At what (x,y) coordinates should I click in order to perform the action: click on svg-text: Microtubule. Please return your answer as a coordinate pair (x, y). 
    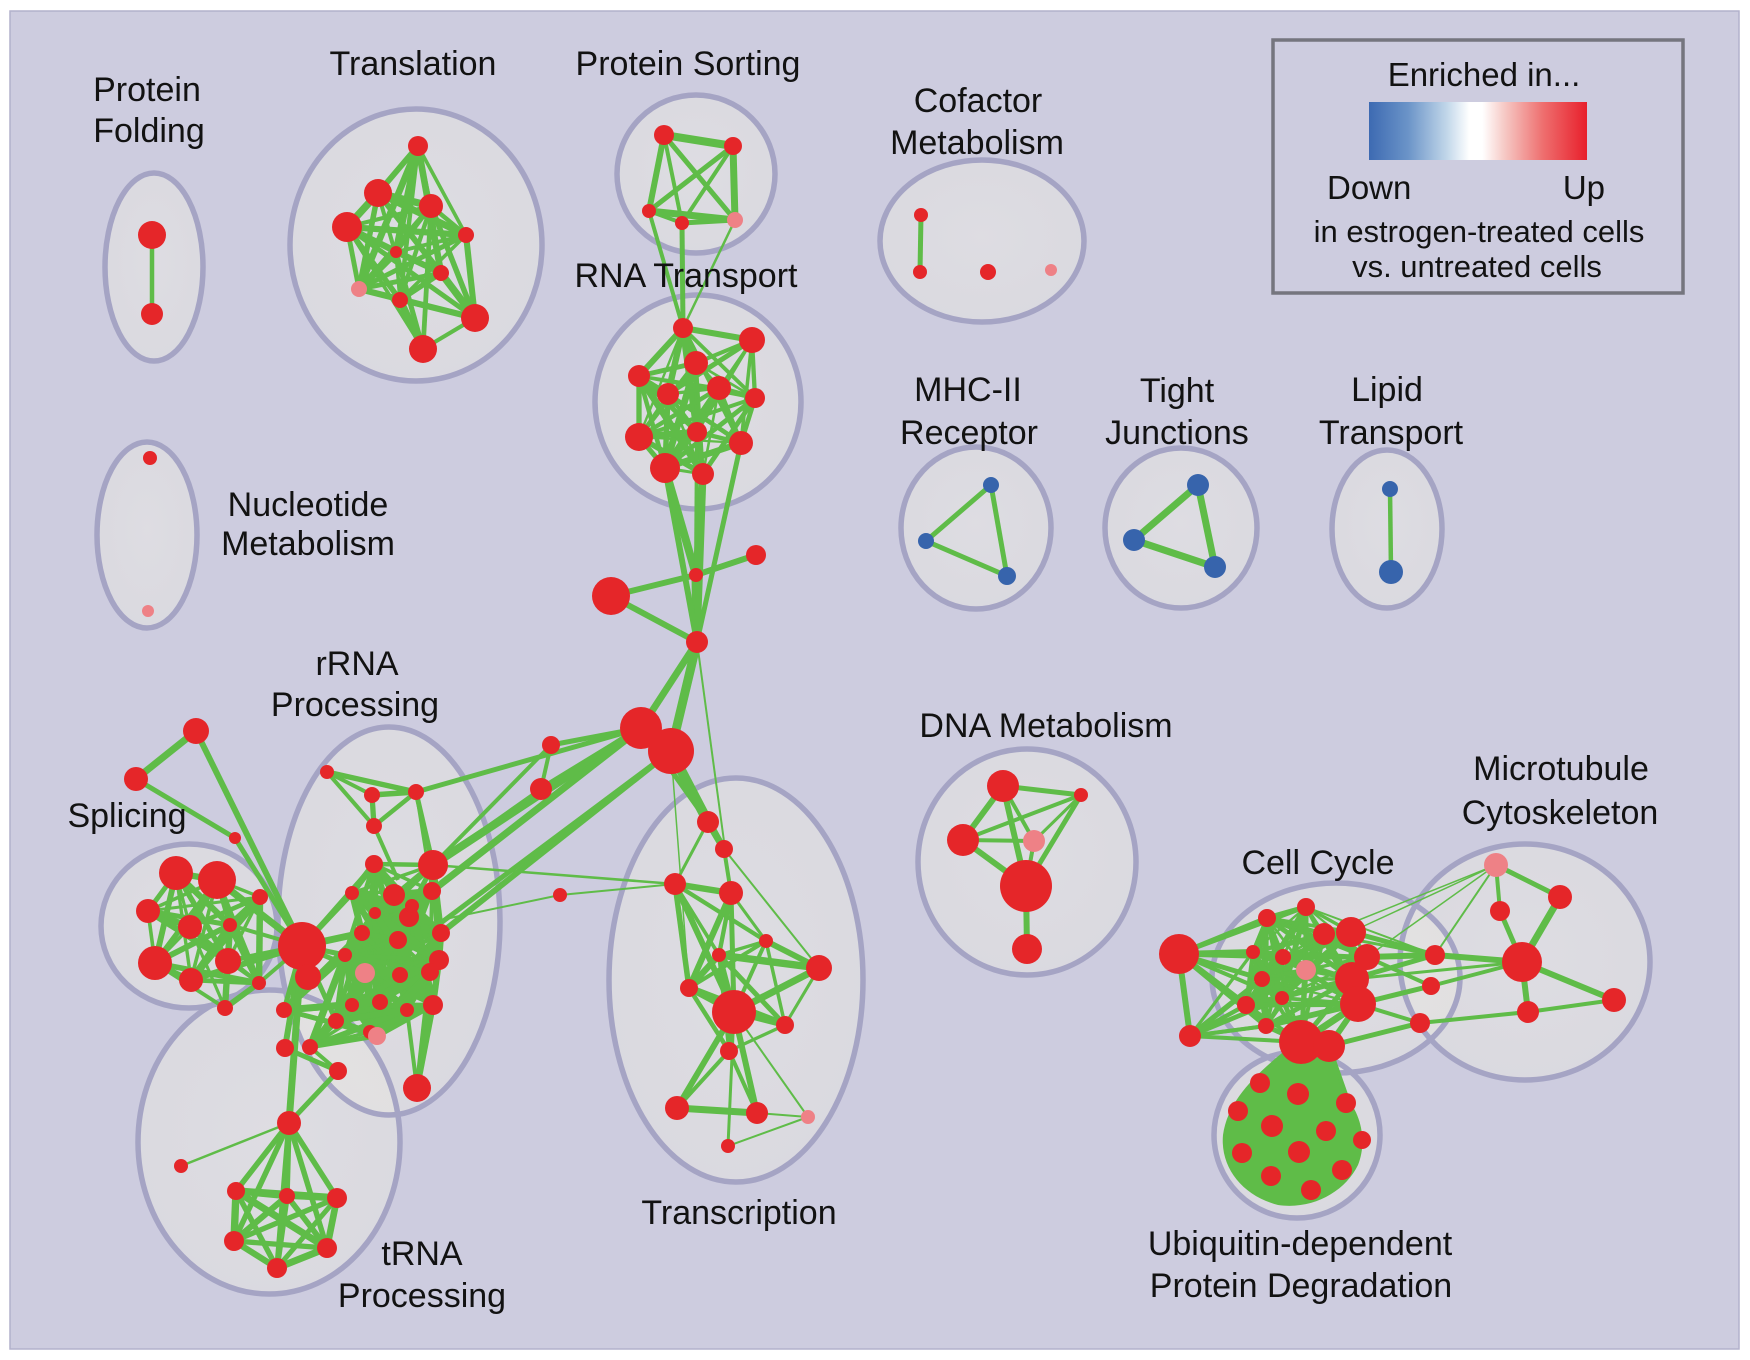
    Looking at the image, I should click on (1561, 769).